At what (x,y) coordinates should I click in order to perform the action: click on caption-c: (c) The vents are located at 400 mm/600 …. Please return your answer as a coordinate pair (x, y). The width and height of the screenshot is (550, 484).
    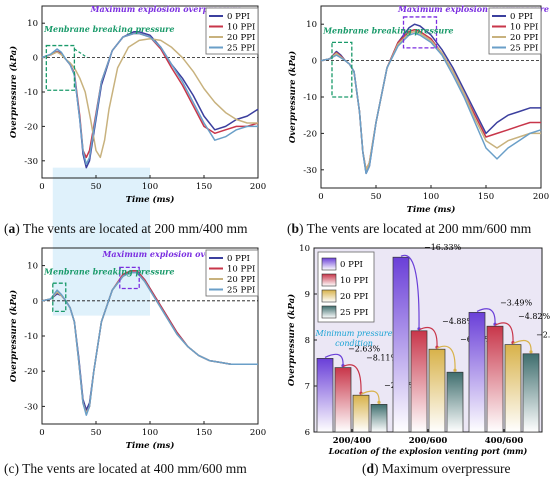
    Looking at the image, I should click on (125, 468).